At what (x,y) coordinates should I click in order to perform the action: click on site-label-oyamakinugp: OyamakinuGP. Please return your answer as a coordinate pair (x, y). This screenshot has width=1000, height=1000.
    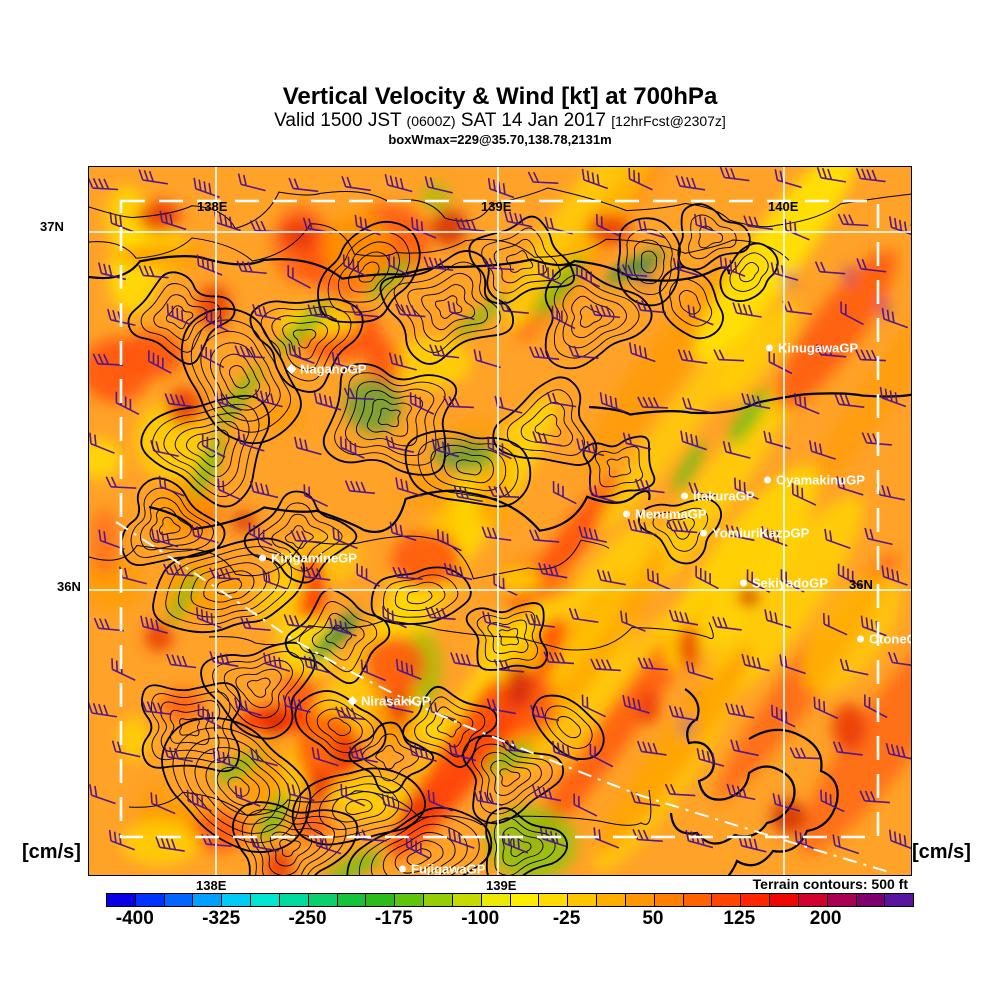
    Looking at the image, I should click on (814, 480).